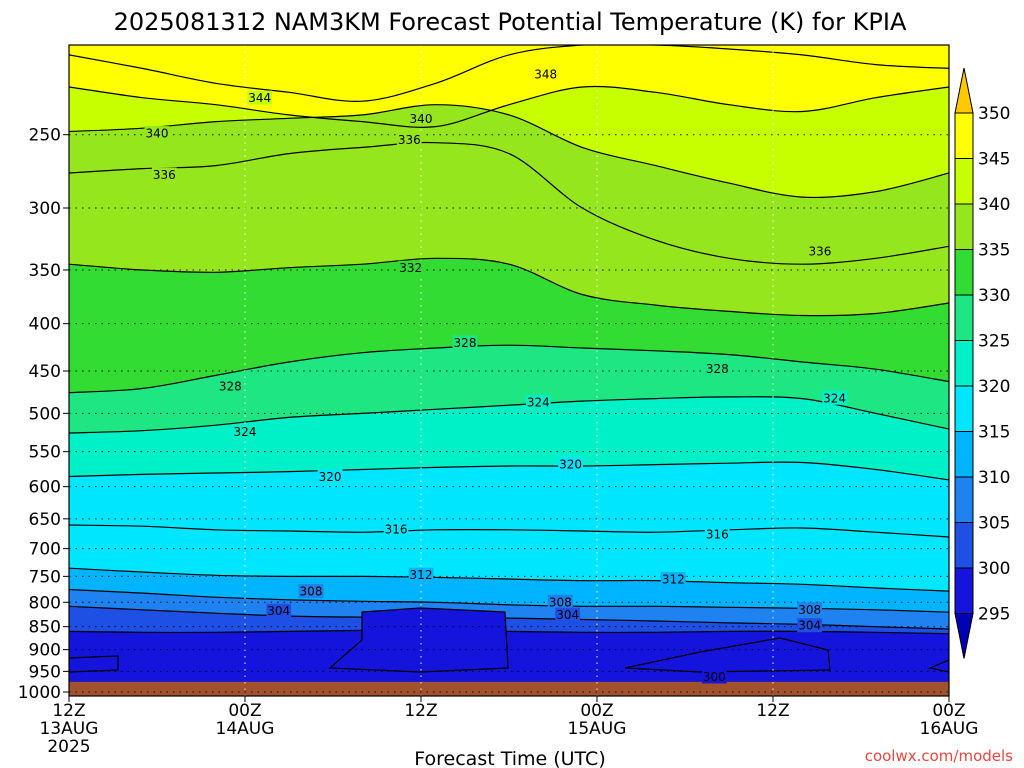  I want to click on colorbar-label: 340, so click(994, 205).